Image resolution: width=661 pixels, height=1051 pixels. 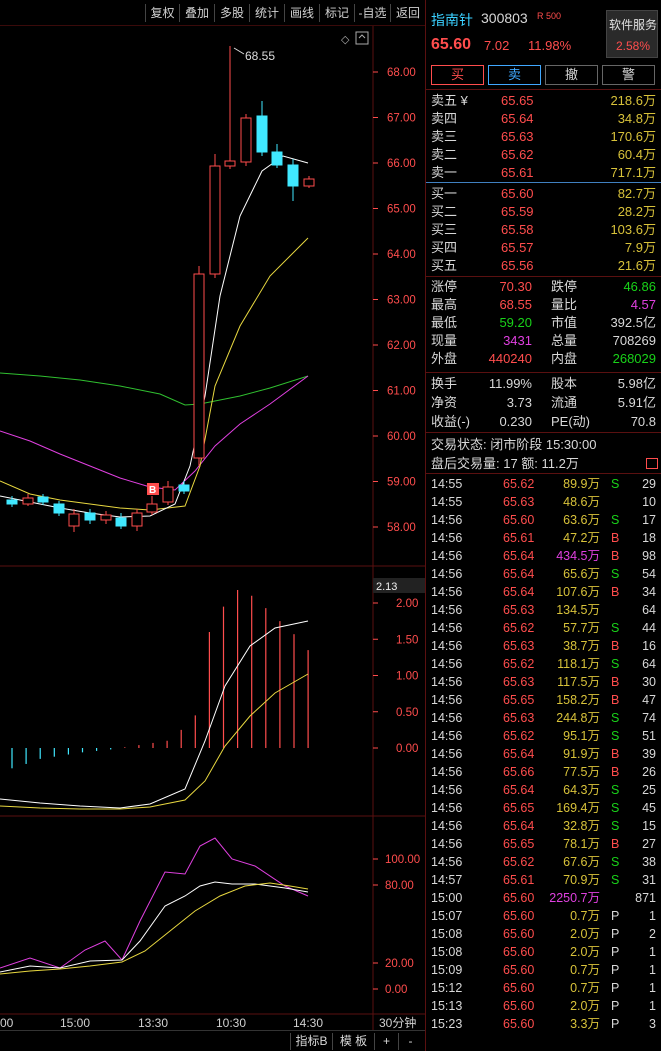 I want to click on tick-count: 1, so click(x=652, y=952).